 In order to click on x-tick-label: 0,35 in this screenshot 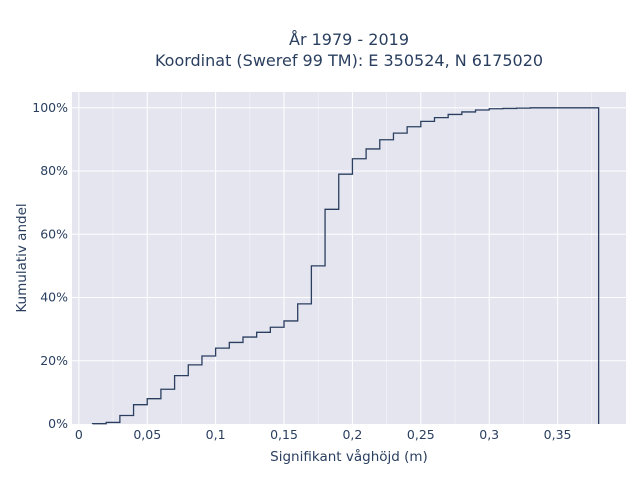, I will do `click(558, 434)`.